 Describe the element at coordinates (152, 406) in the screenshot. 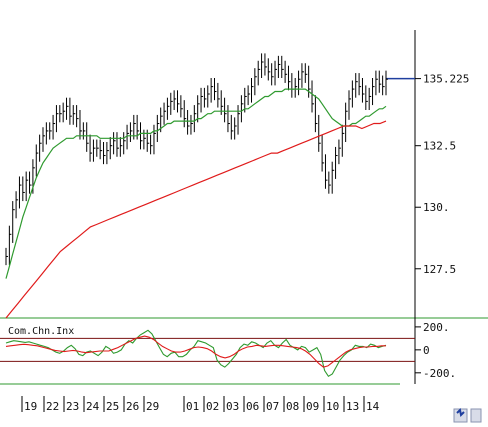

I see `x-tick-label: 29` at that location.